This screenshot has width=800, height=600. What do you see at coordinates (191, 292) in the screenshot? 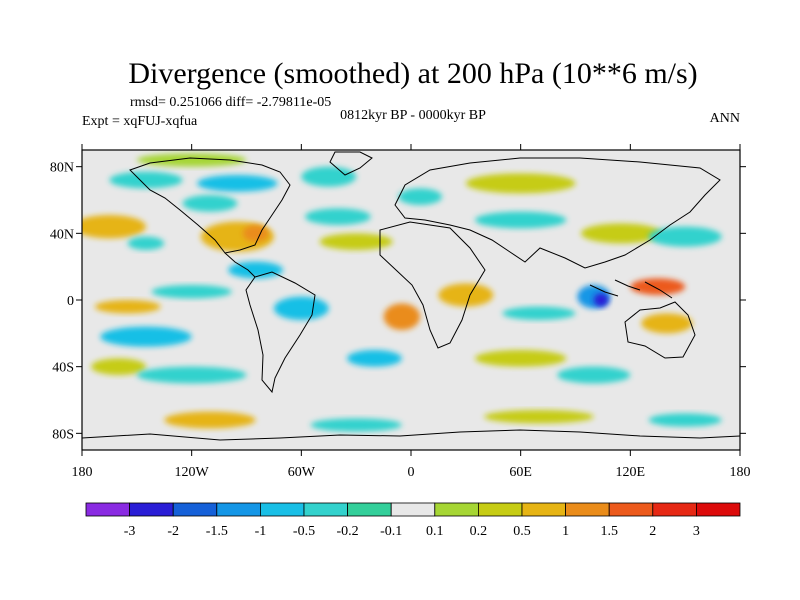
I see `field-equatorial-pacific-negative` at bounding box center [191, 292].